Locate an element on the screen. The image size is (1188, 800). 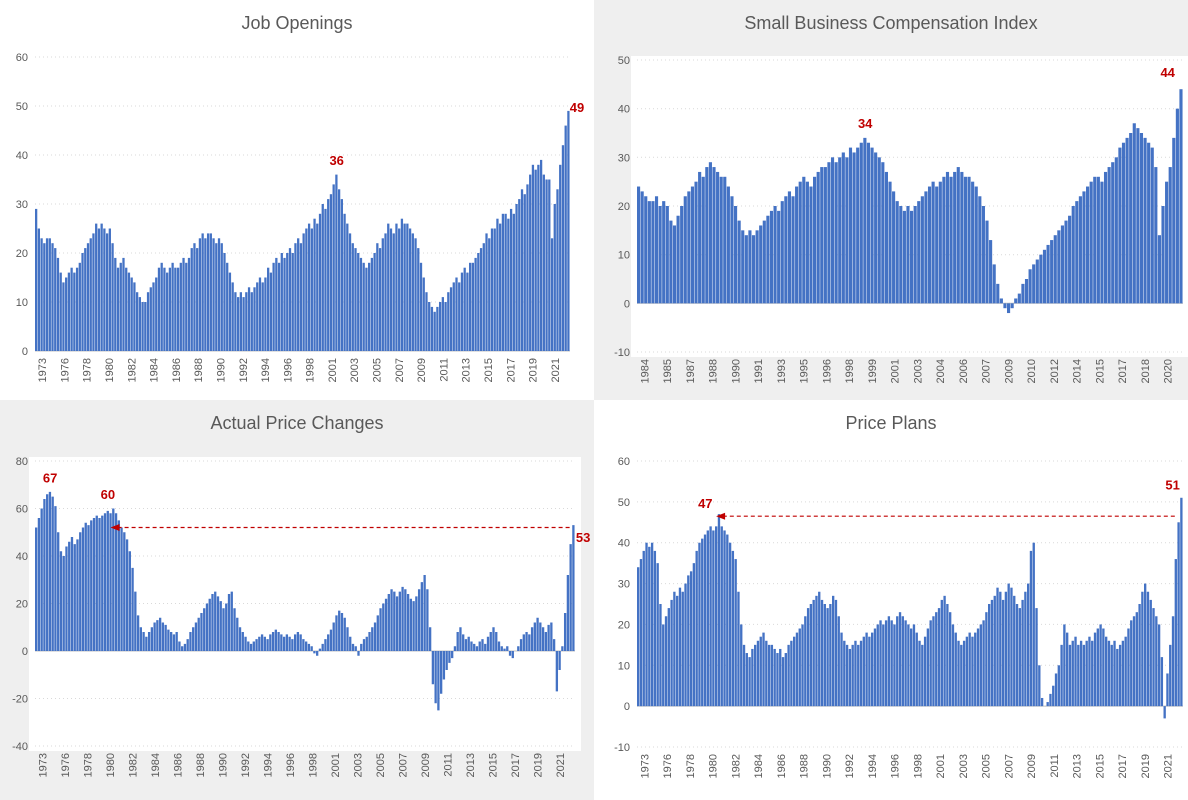
x-tick-label: 1973 is located at coordinates (43, 765).